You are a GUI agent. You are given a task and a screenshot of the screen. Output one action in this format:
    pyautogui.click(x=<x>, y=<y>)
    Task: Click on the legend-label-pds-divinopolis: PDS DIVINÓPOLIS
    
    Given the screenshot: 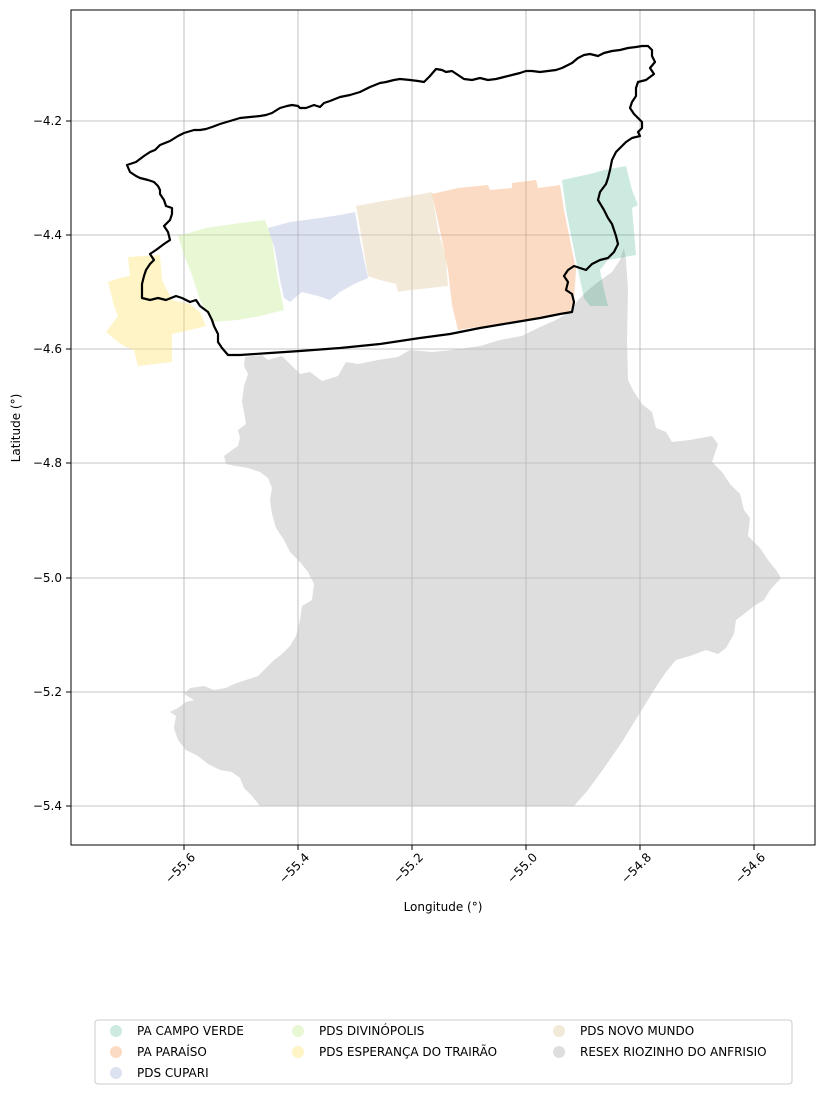 What is the action you would take?
    pyautogui.click(x=371, y=1030)
    